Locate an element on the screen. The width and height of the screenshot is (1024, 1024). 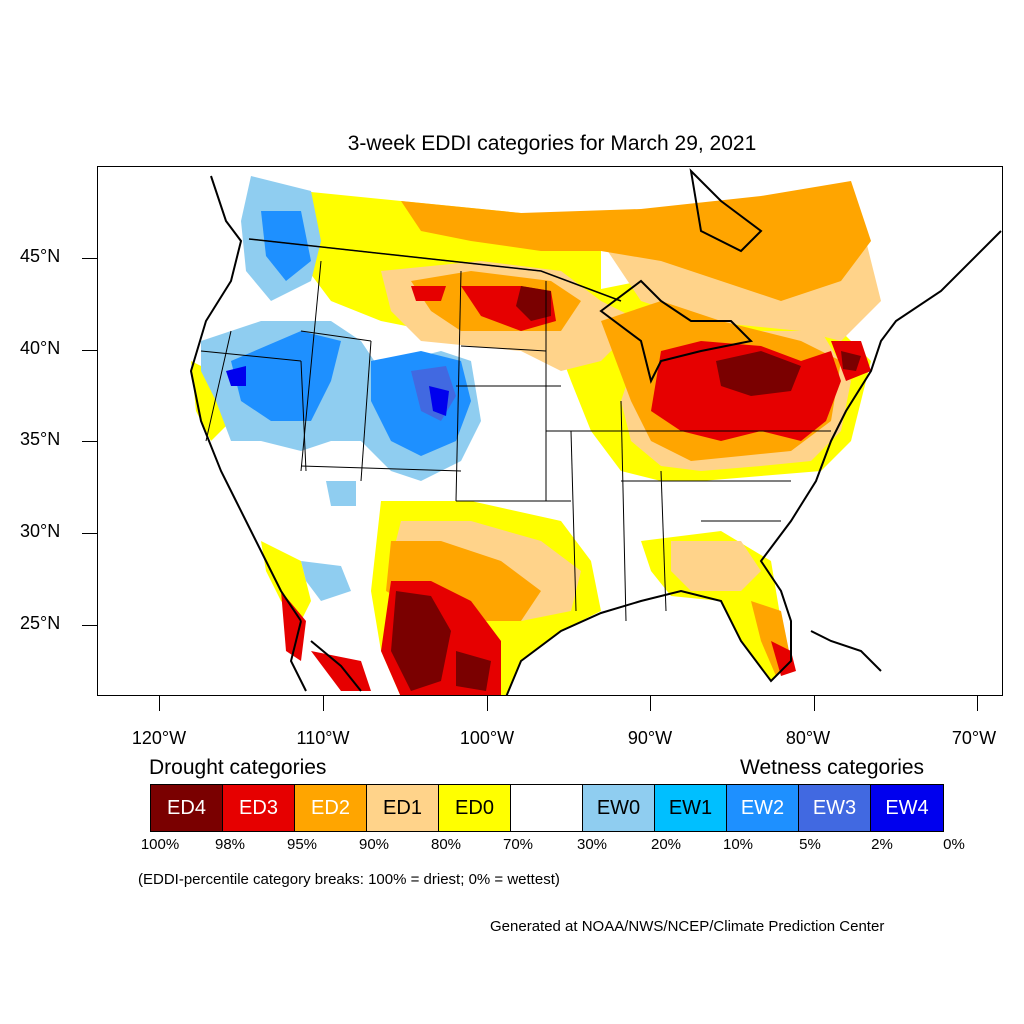
lat-label-45: 45°N is located at coordinates (40, 256).